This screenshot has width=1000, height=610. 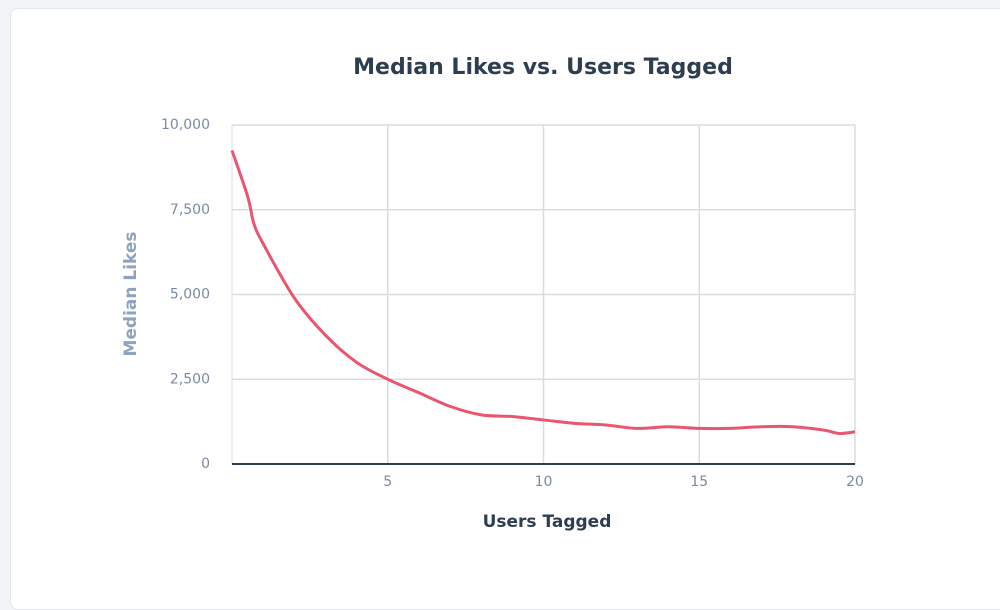 I want to click on y-tick-label: 10,000, so click(x=185, y=125).